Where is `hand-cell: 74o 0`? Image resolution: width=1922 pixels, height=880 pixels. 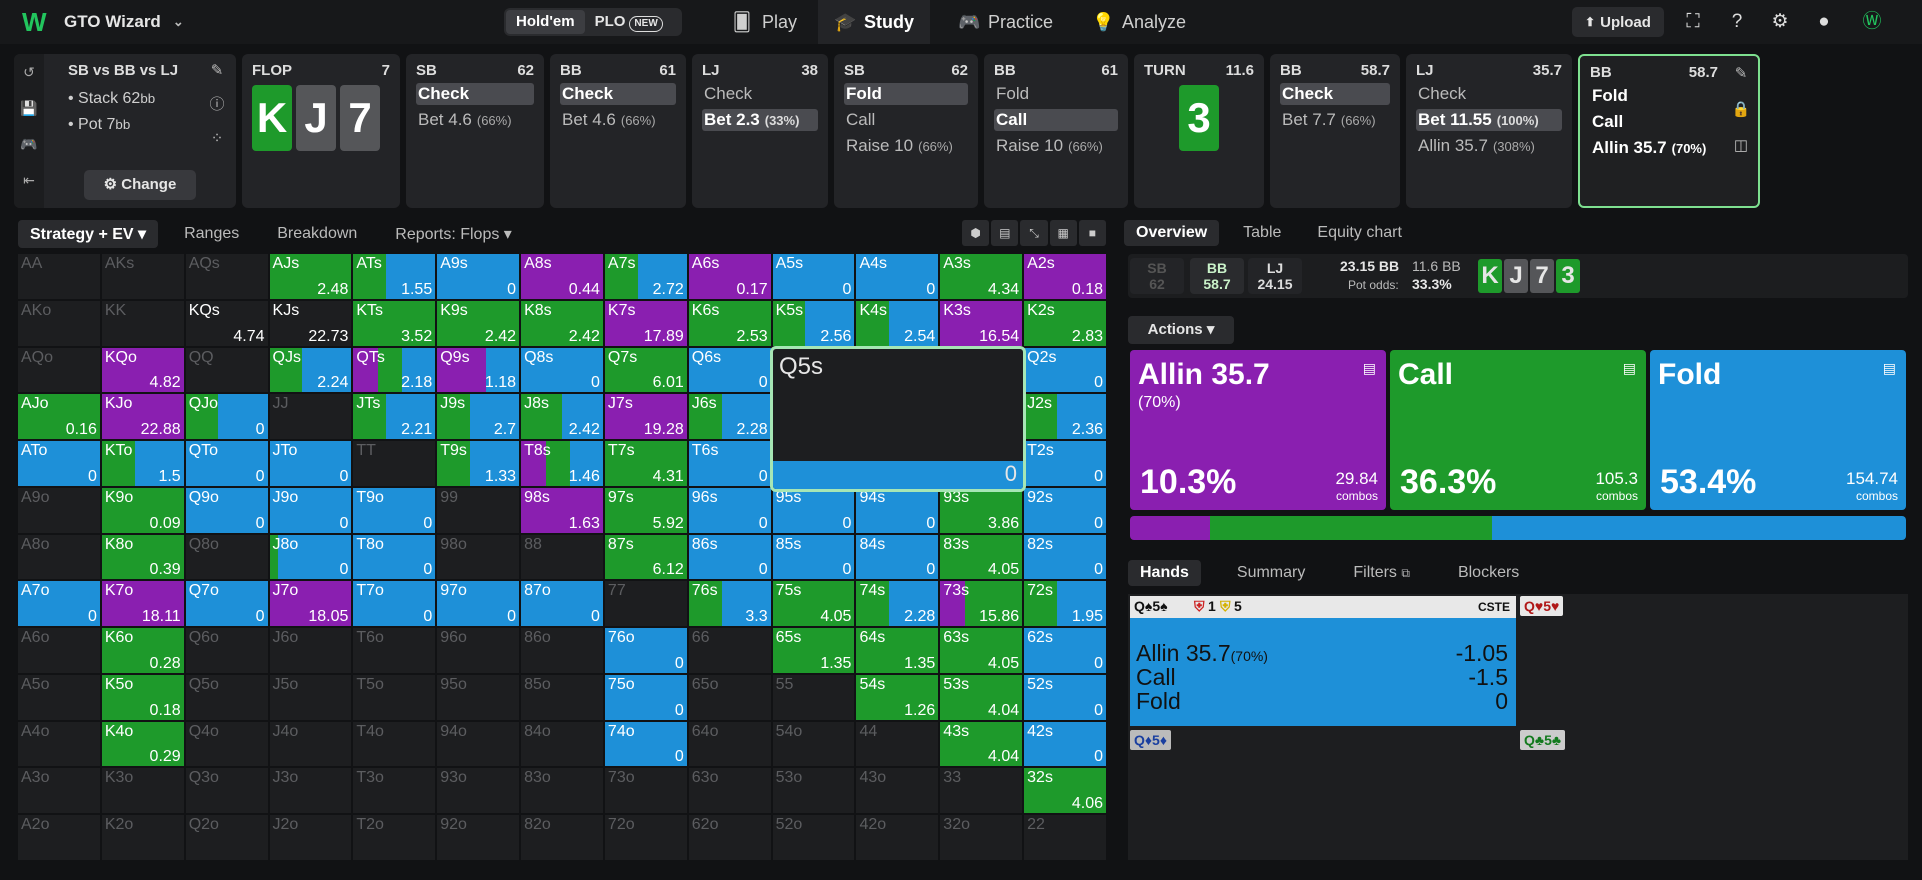 hand-cell: 74o 0 is located at coordinates (645, 744).